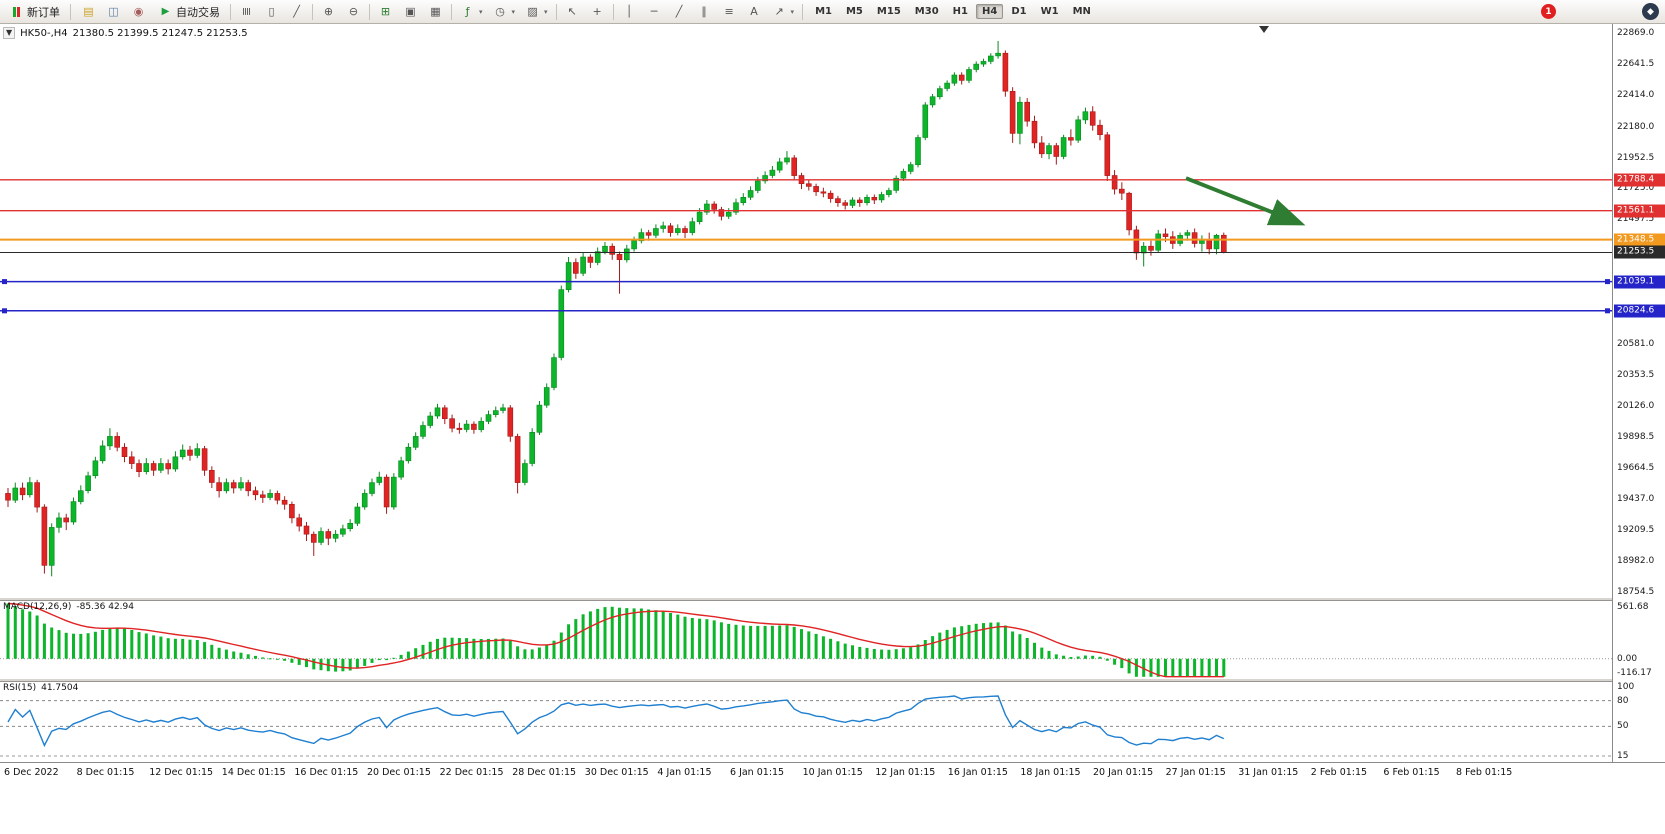 Image resolution: width=1665 pixels, height=834 pixels. I want to click on price-axis-label: 19437.0, so click(1636, 499).